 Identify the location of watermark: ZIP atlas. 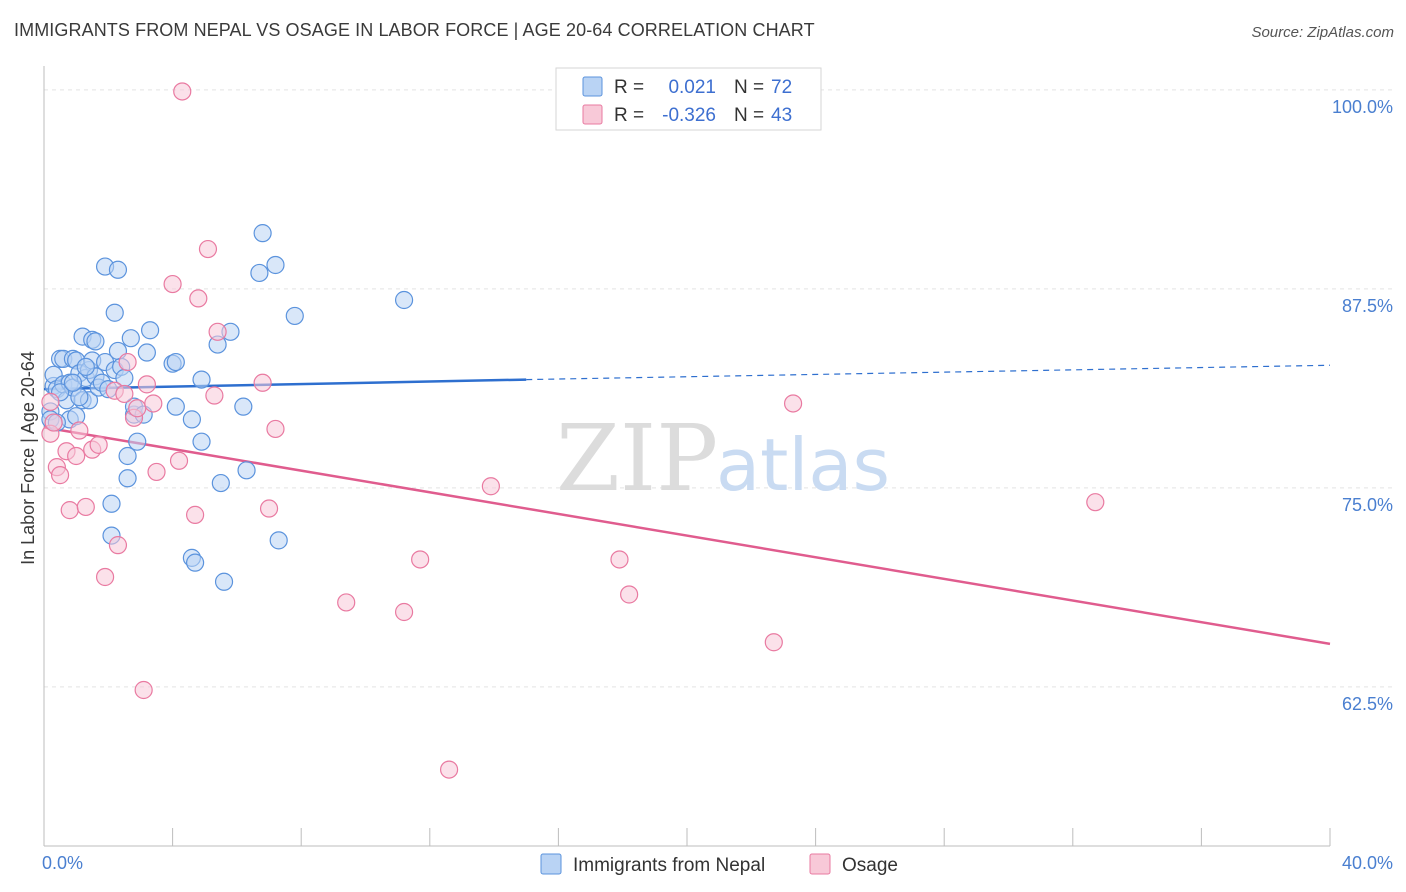
(723, 458).